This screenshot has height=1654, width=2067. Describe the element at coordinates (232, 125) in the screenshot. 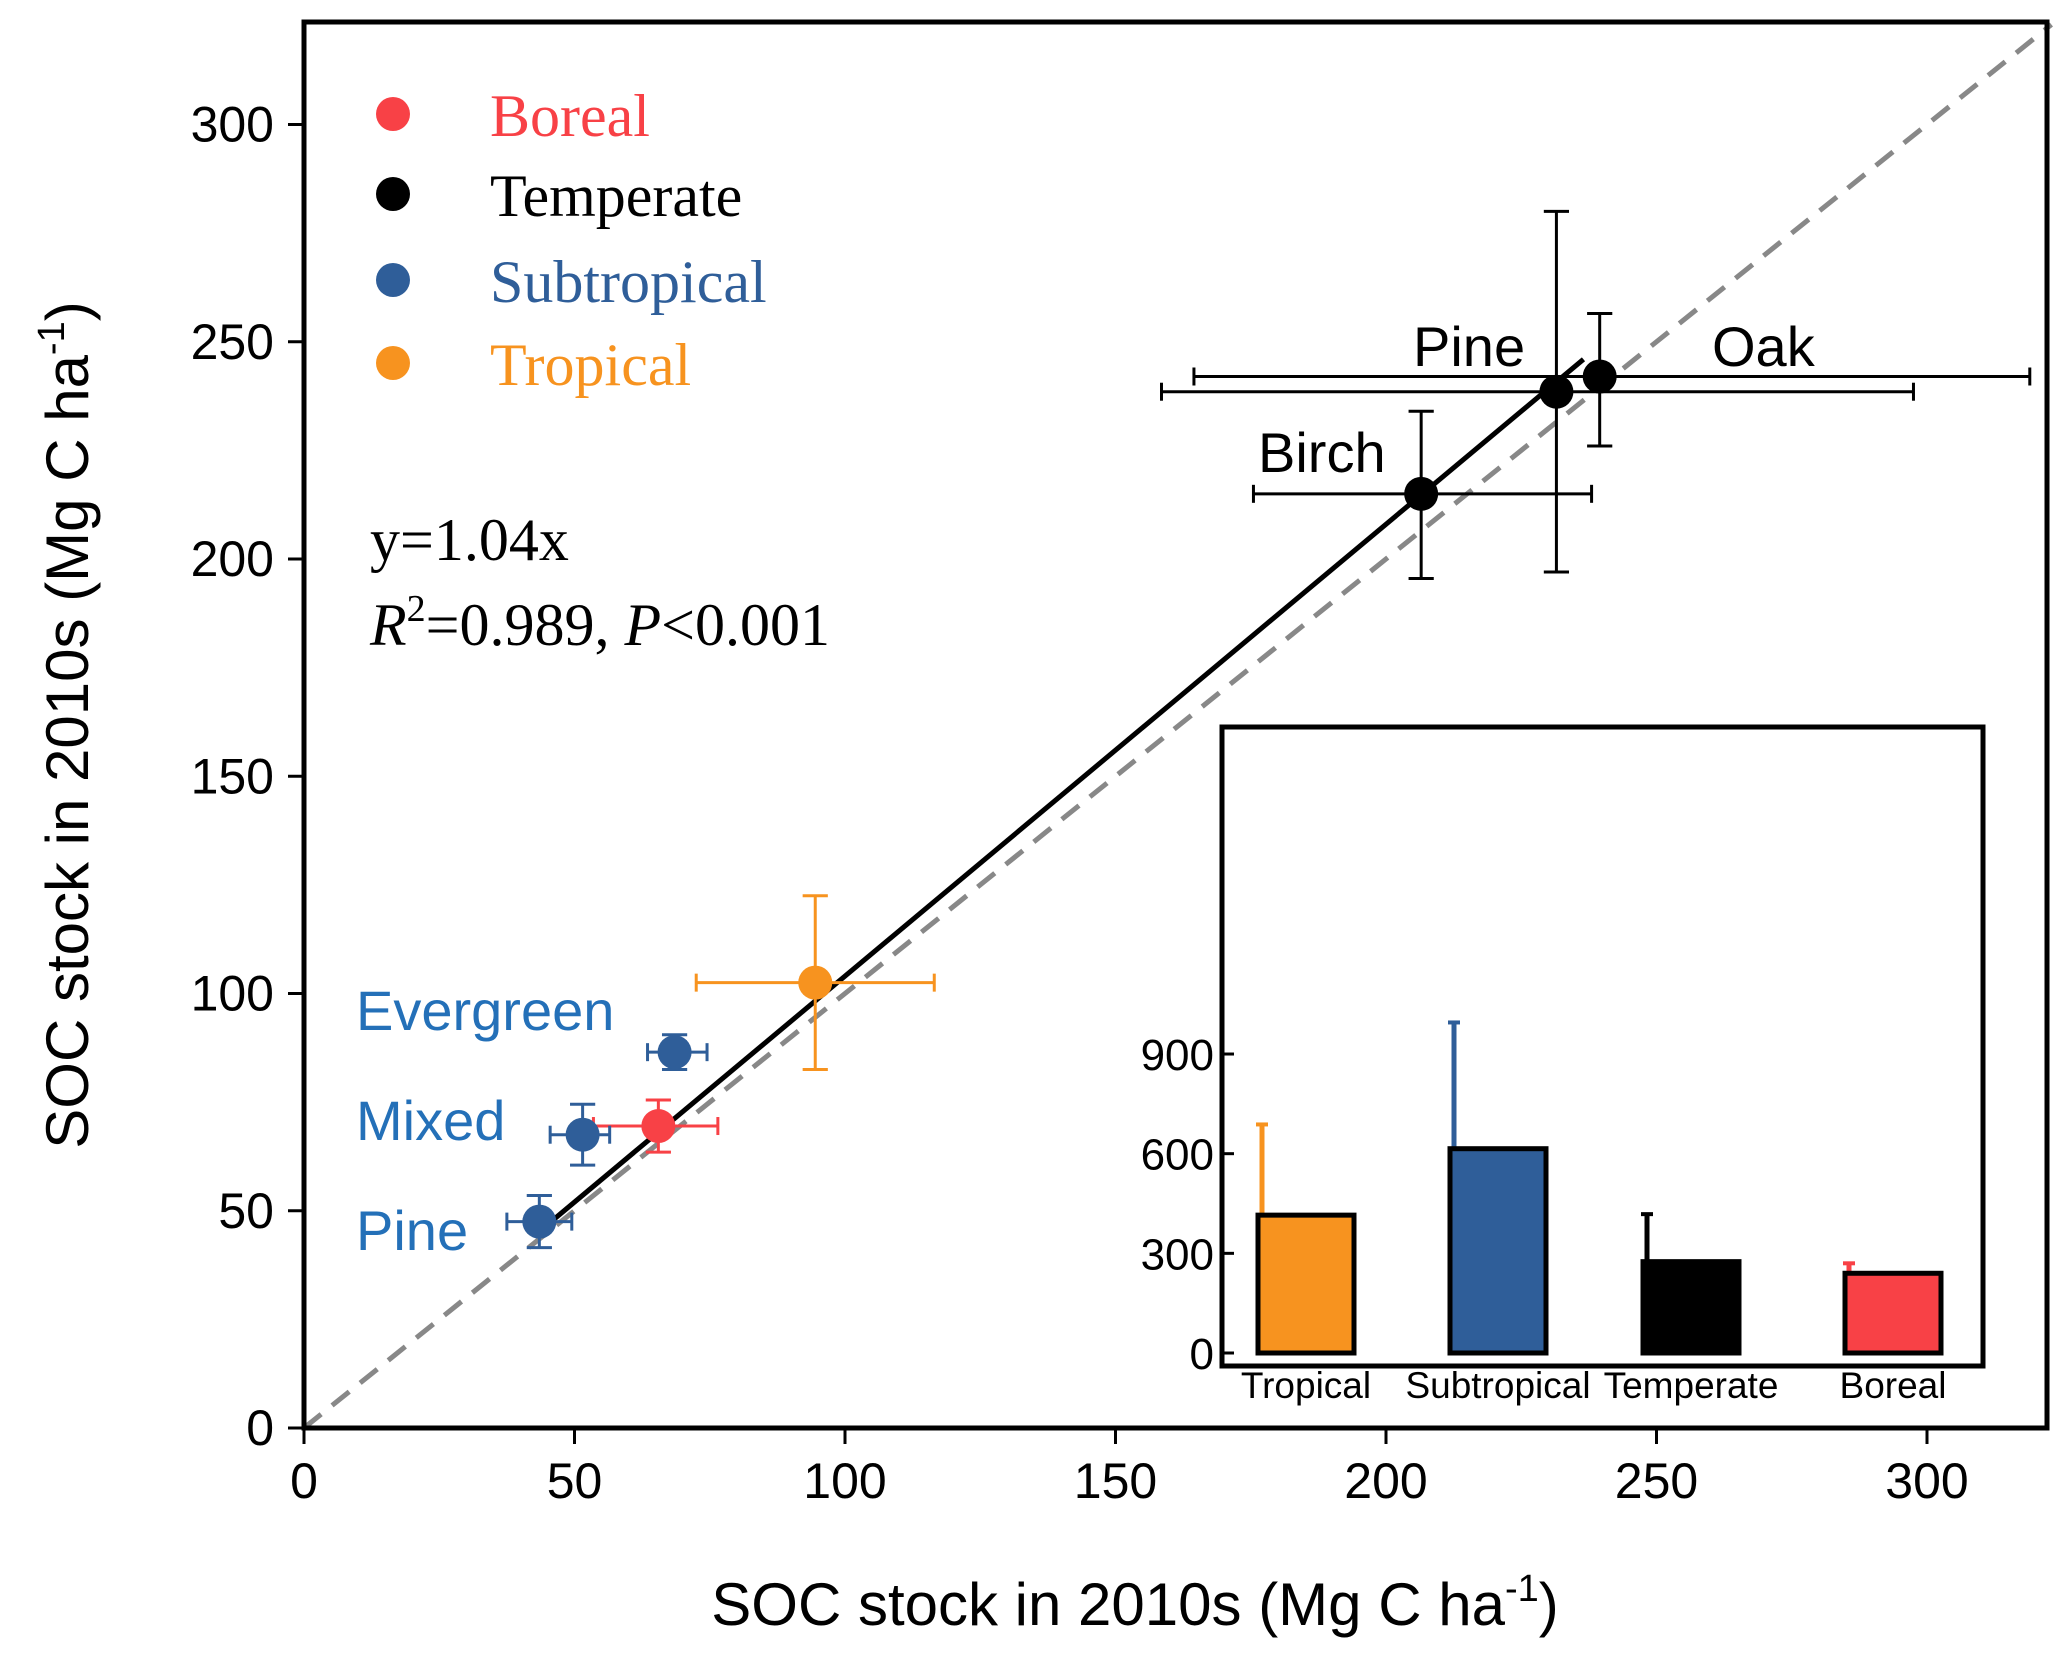

I see `y-tick-label: 300` at that location.